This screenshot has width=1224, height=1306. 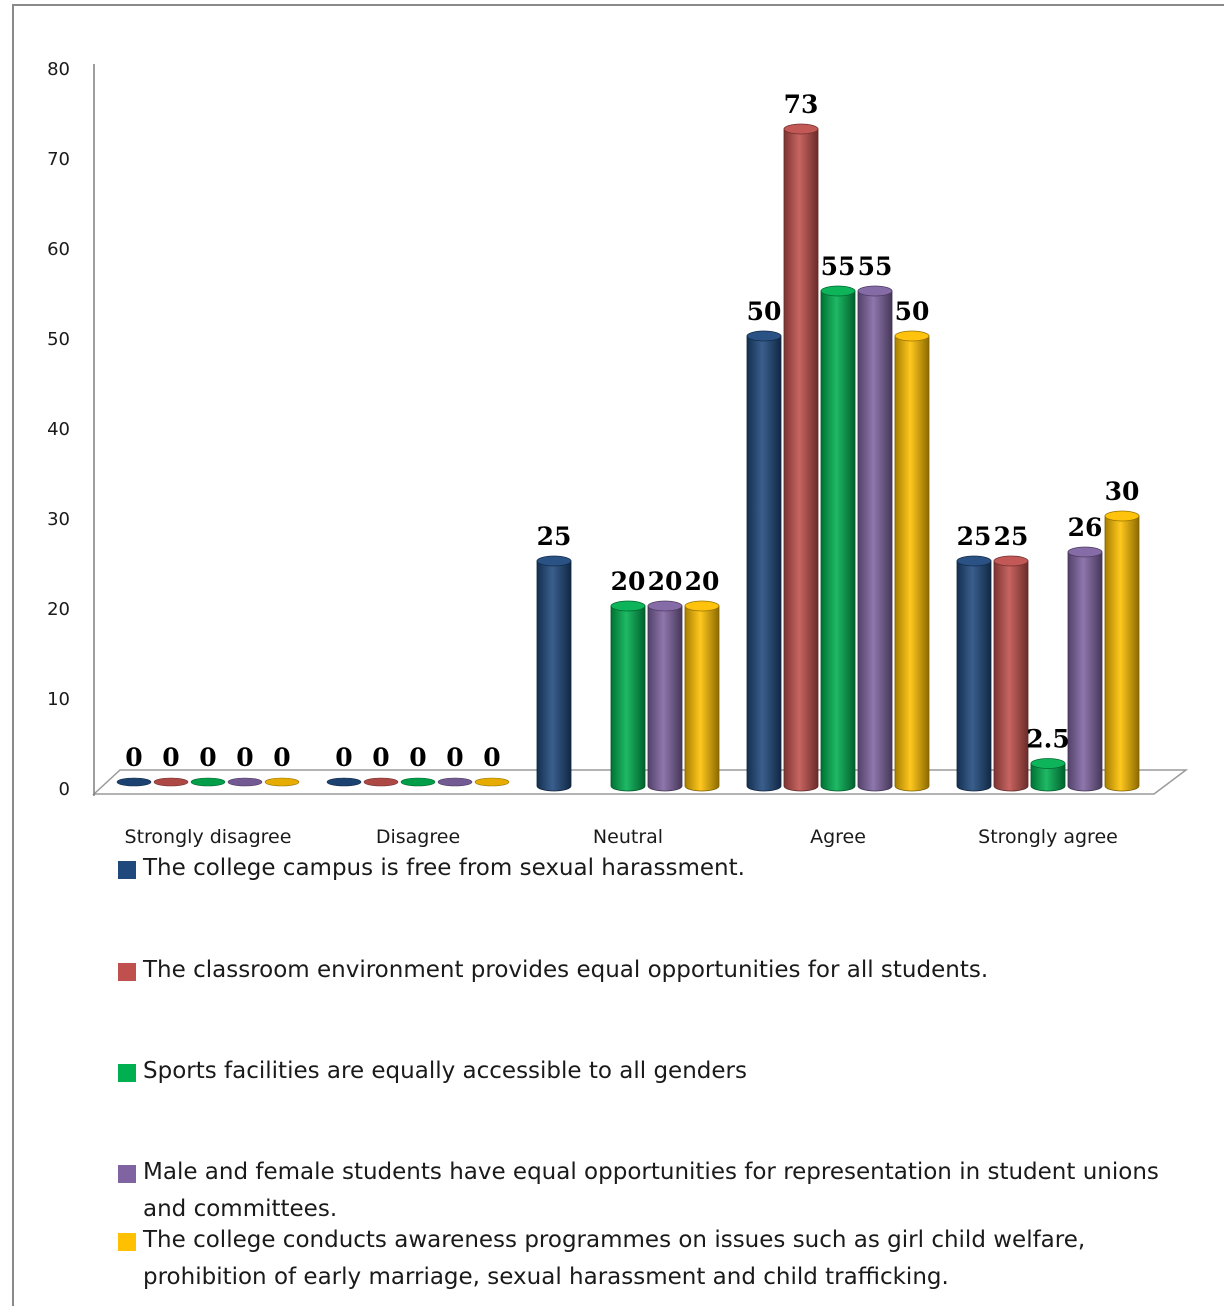 I want to click on category-label: Strongly agree, so click(x=1048, y=837).